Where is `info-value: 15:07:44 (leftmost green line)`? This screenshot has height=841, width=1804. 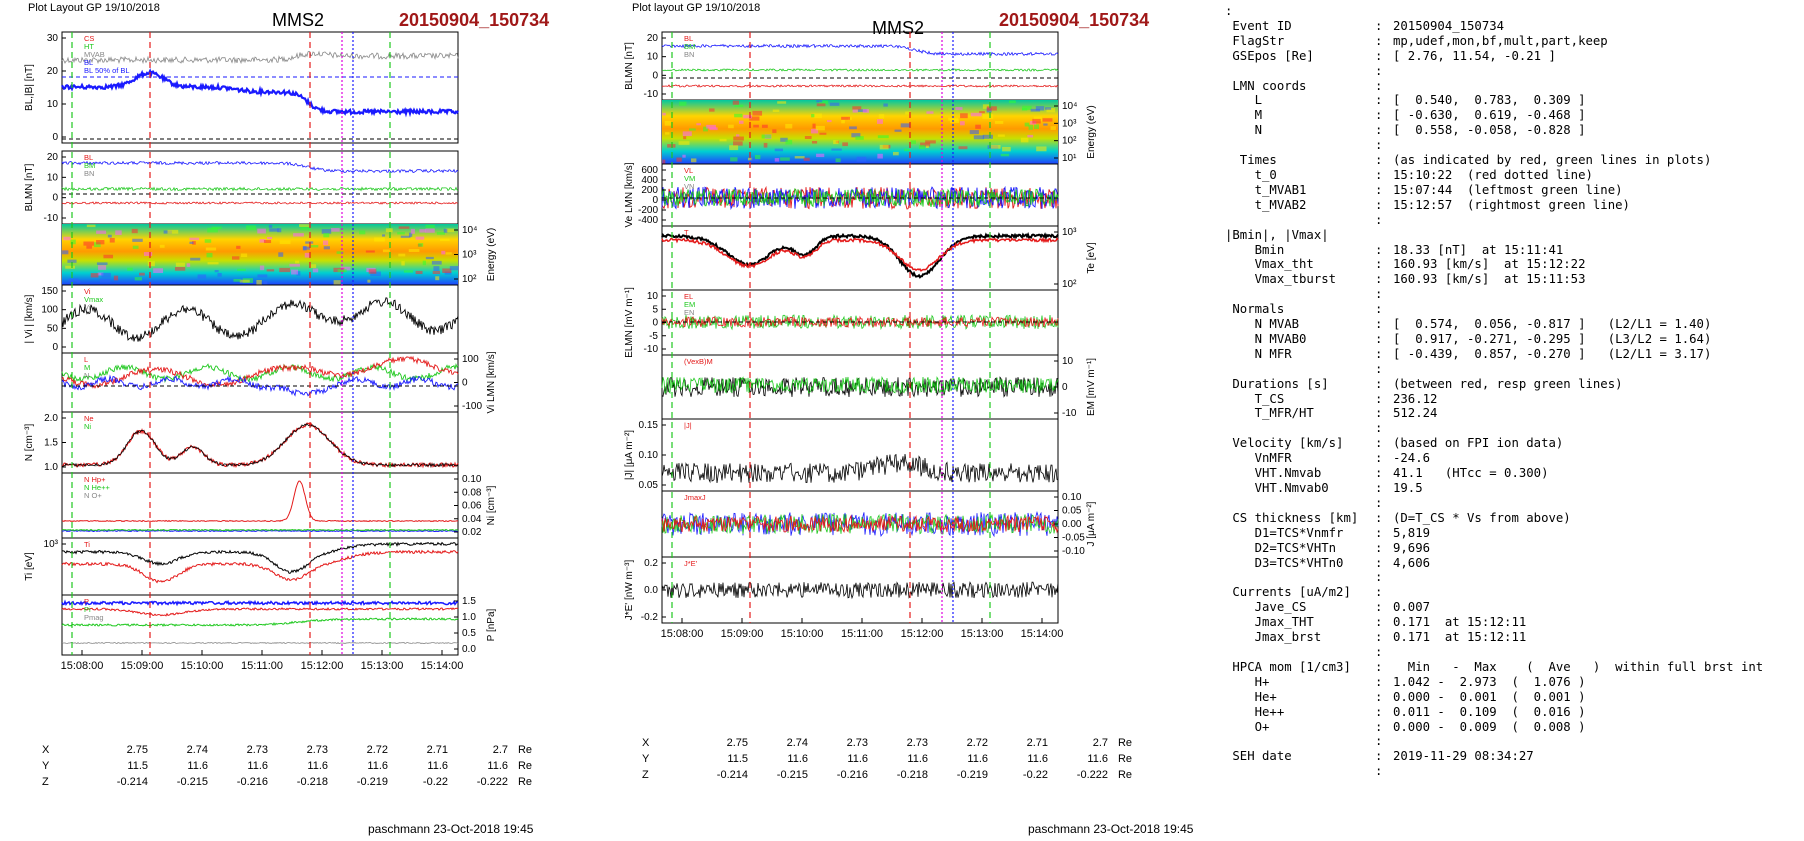
info-value: 15:07:44 (leftmost green line) is located at coordinates (1508, 189).